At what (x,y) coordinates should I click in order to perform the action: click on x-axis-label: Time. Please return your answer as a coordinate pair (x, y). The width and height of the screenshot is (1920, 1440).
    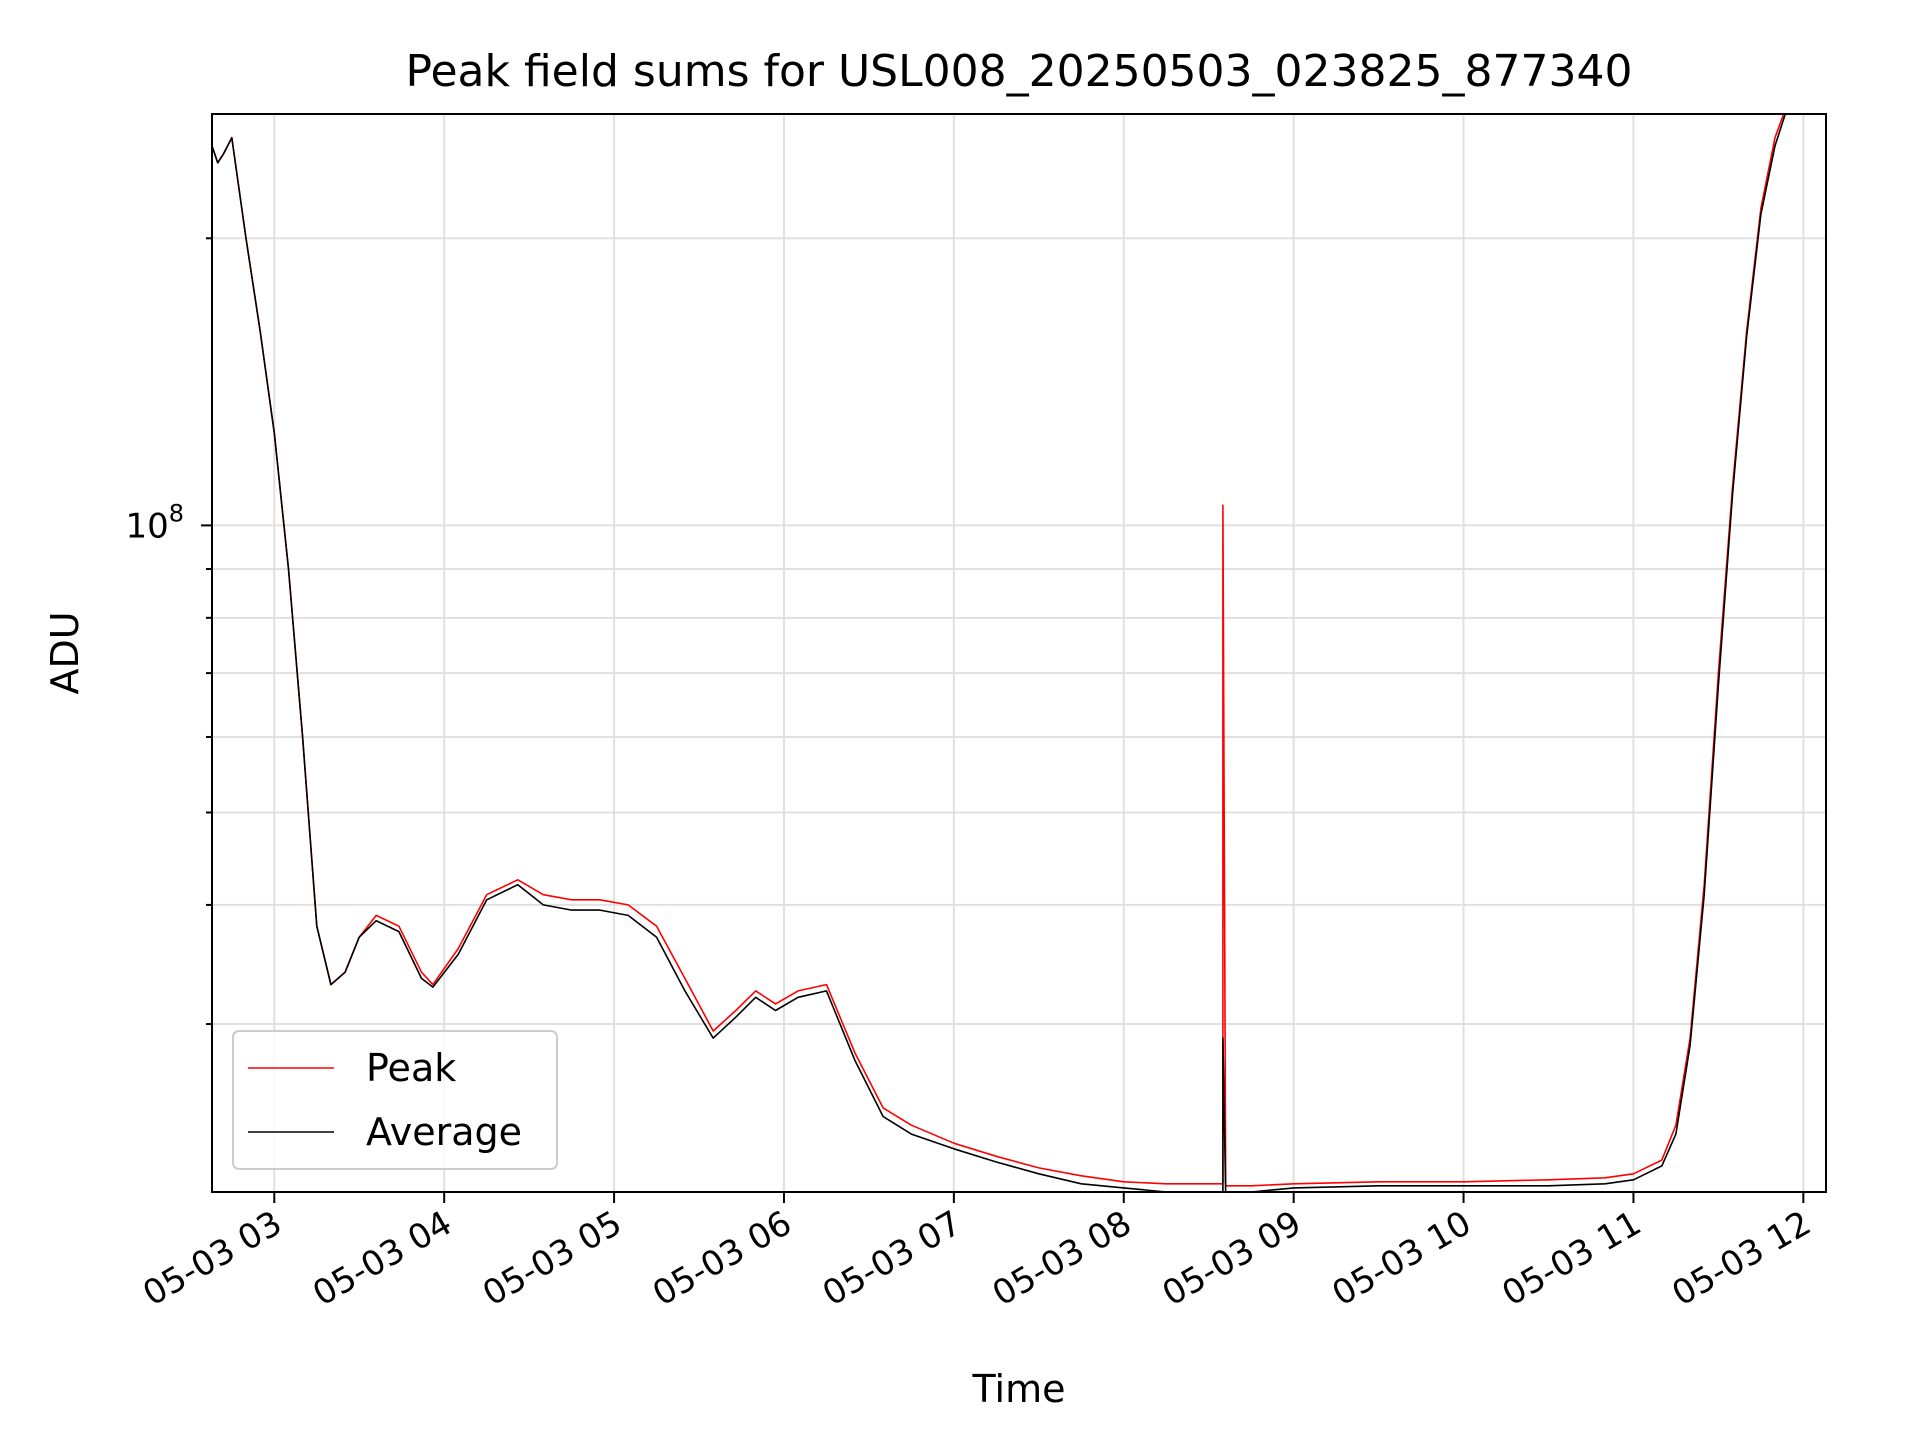
    Looking at the image, I should click on (1019, 1389).